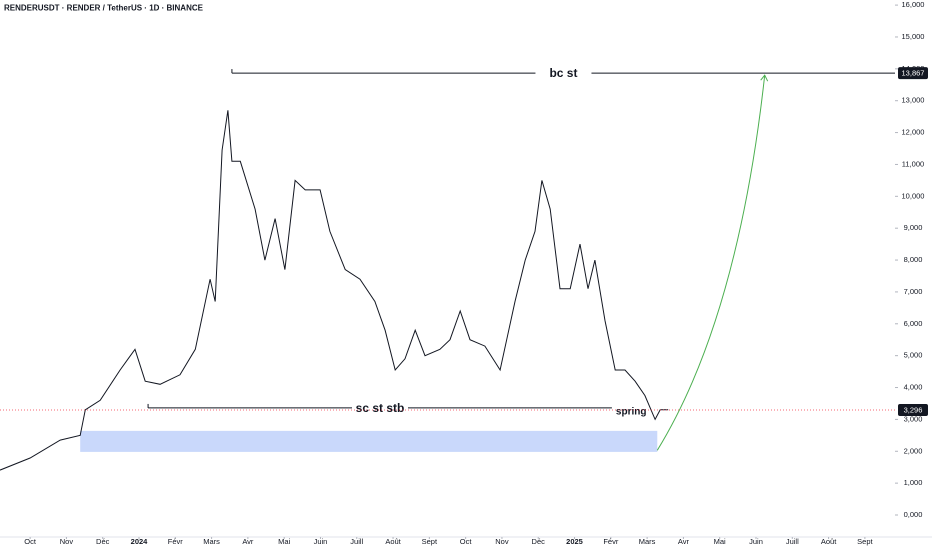 The image size is (932, 550). Describe the element at coordinates (913, 514) in the screenshot. I see `y-tick-label: 0,000` at that location.